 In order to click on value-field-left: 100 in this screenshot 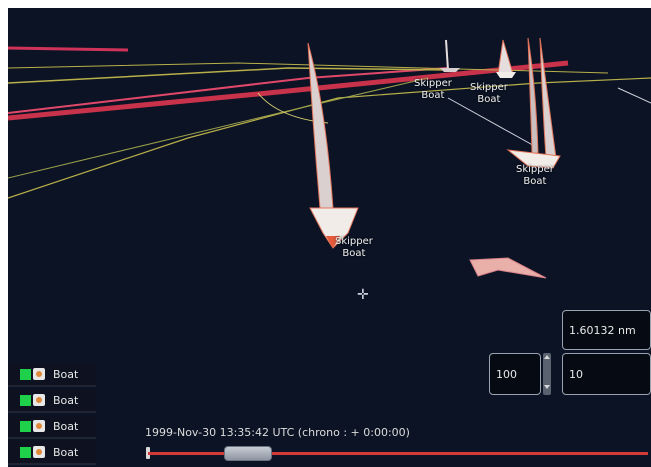, I will do `click(515, 374)`.